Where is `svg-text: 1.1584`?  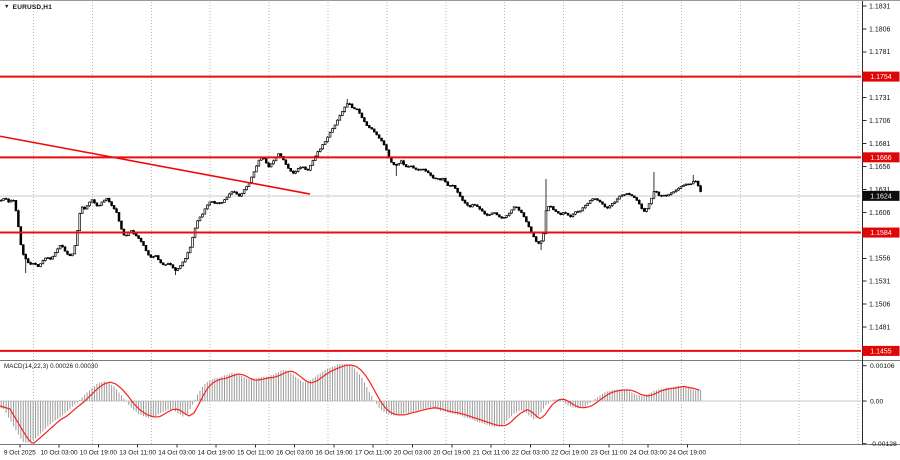
svg-text: 1.1584 is located at coordinates (881, 233).